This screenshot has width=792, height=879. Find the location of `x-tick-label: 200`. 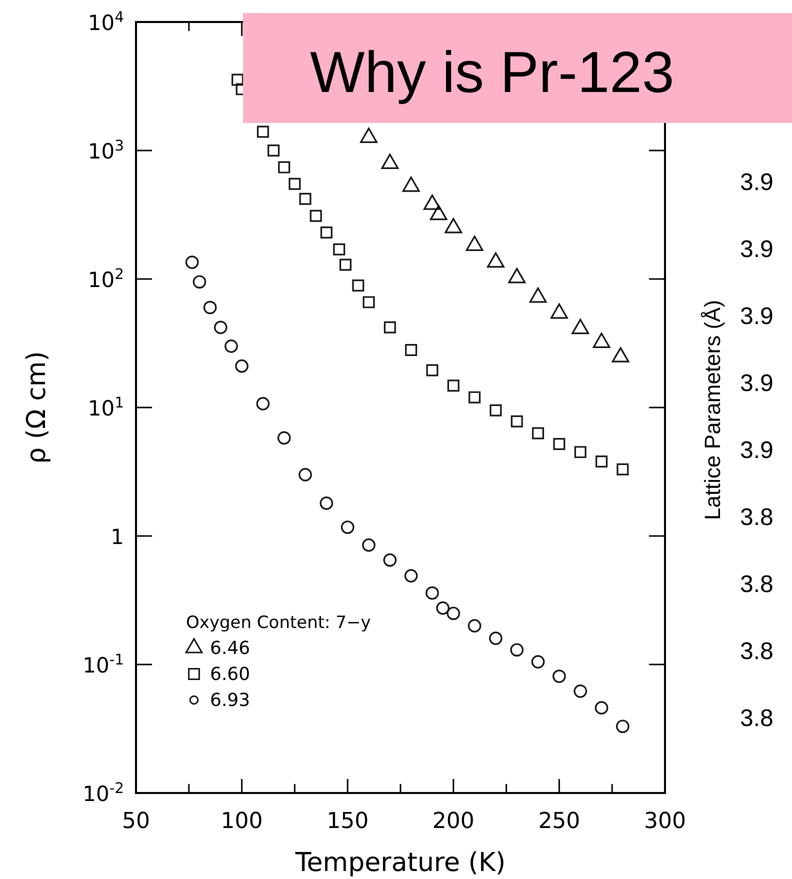

x-tick-label: 200 is located at coordinates (453, 821).